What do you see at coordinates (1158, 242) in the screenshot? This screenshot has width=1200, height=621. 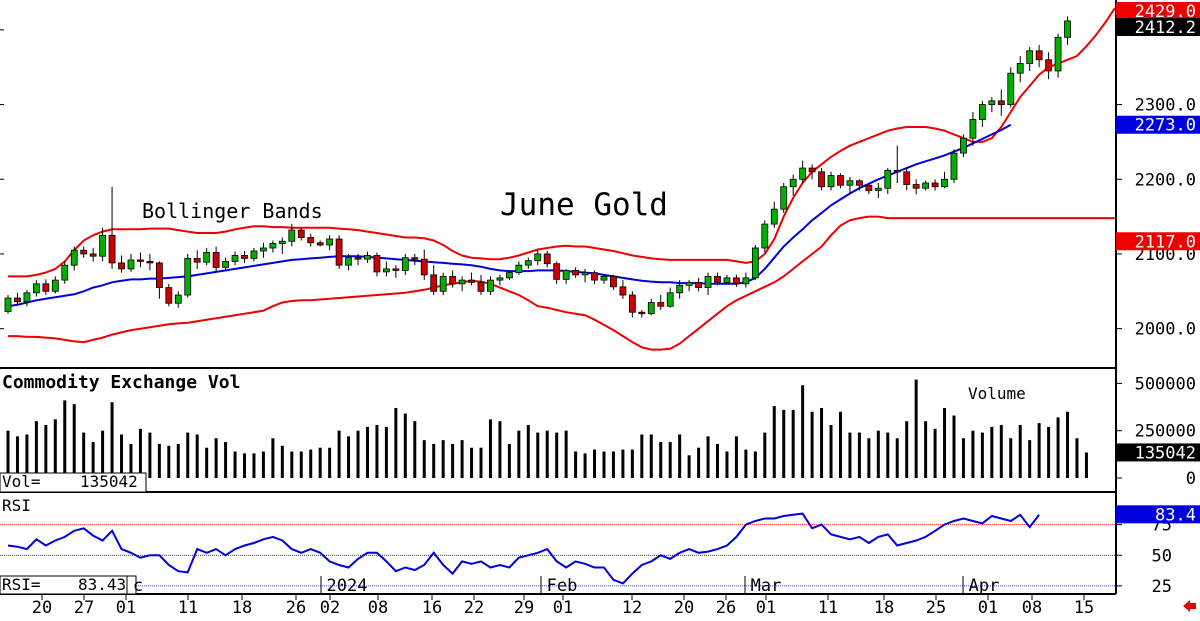 I see `price-badge: 2117.0` at bounding box center [1158, 242].